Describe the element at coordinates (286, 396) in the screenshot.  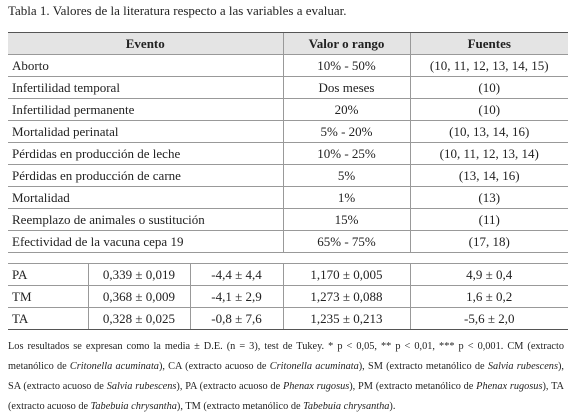
I see `footnote-text: ), TA (extracto acuoso de` at that location.